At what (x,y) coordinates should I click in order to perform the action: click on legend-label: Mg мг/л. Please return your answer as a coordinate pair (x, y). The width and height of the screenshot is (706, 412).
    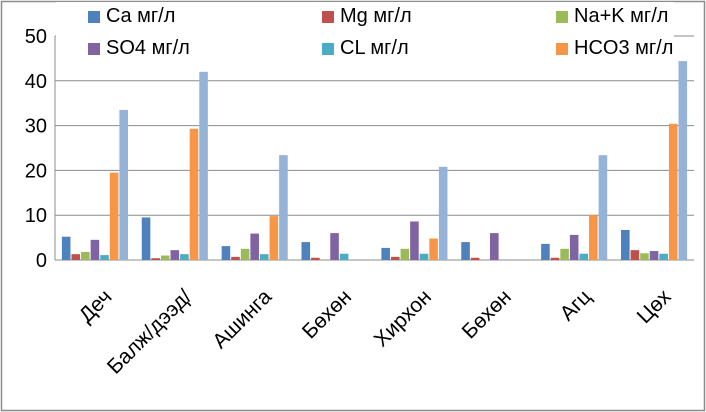
    Looking at the image, I should click on (376, 16).